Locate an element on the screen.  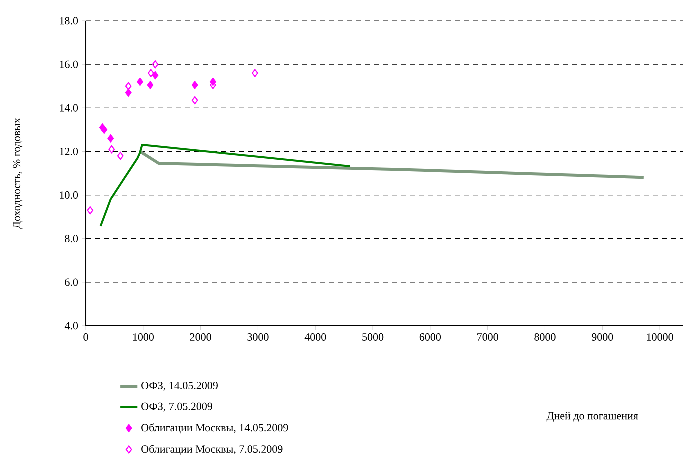
x-tick-label: 10000 is located at coordinates (660, 337).